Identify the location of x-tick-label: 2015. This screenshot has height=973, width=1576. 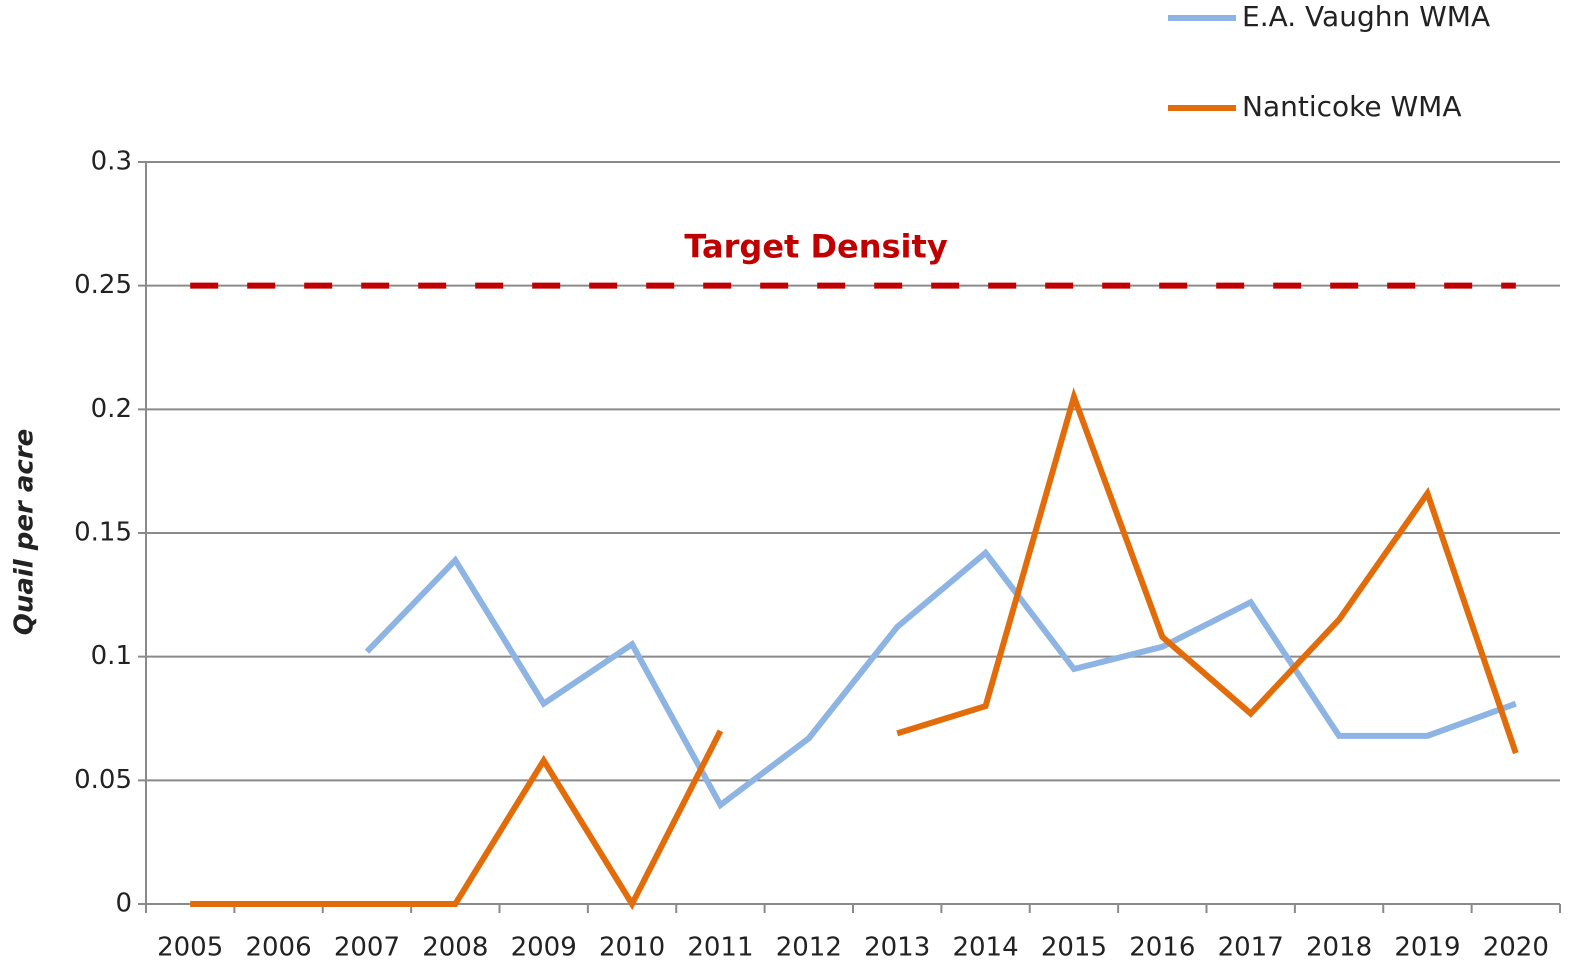
(1074, 948).